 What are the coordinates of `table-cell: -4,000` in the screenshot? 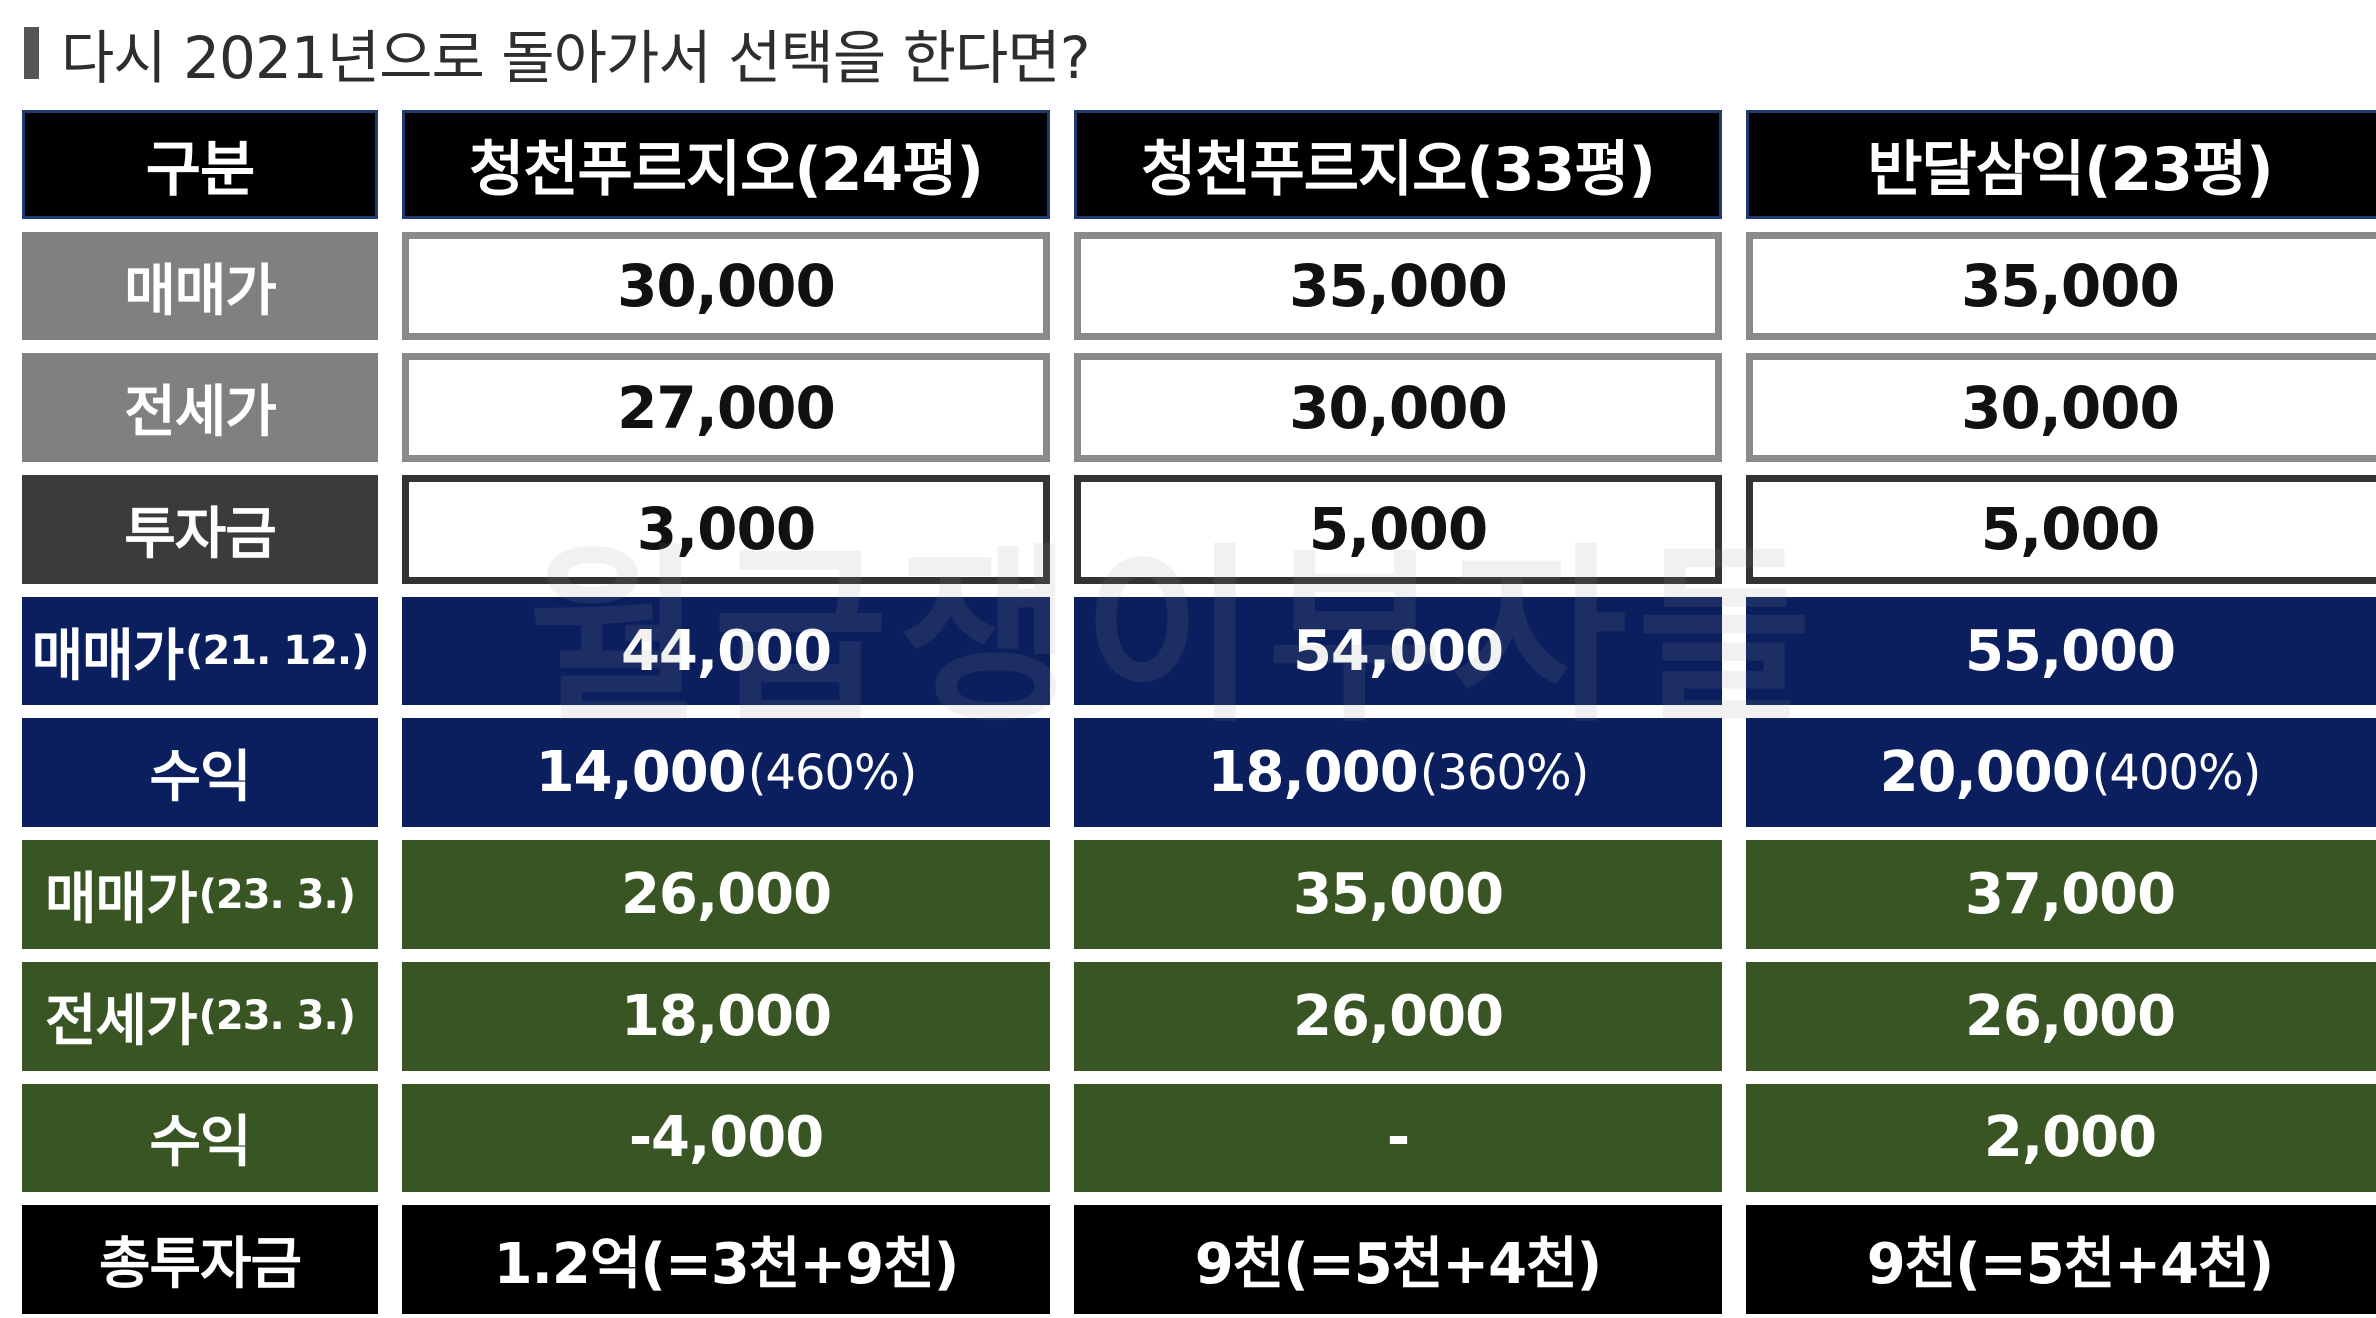 It's located at (726, 1138).